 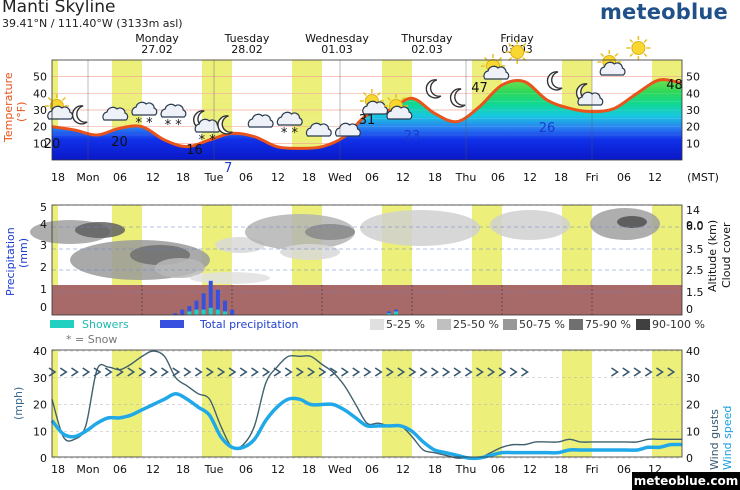 What do you see at coordinates (693, 210) in the screenshot?
I see `altitude-tick: 14` at bounding box center [693, 210].